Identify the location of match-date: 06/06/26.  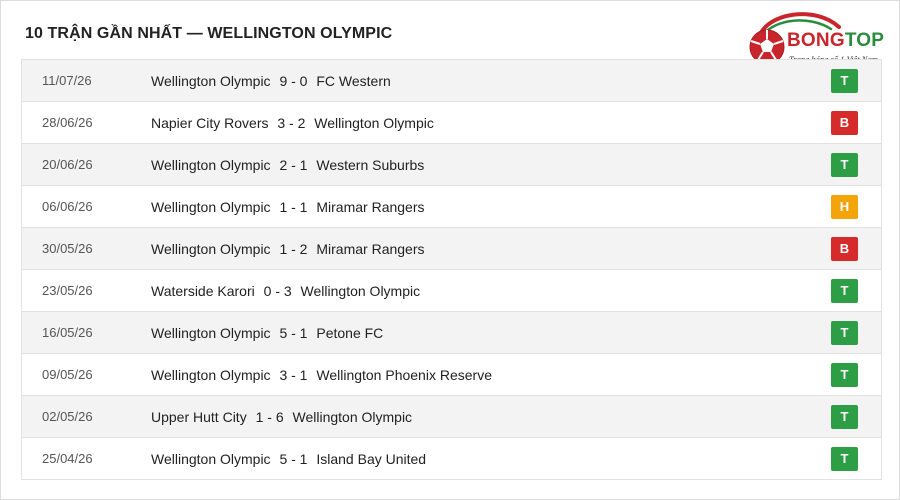
(67, 206).